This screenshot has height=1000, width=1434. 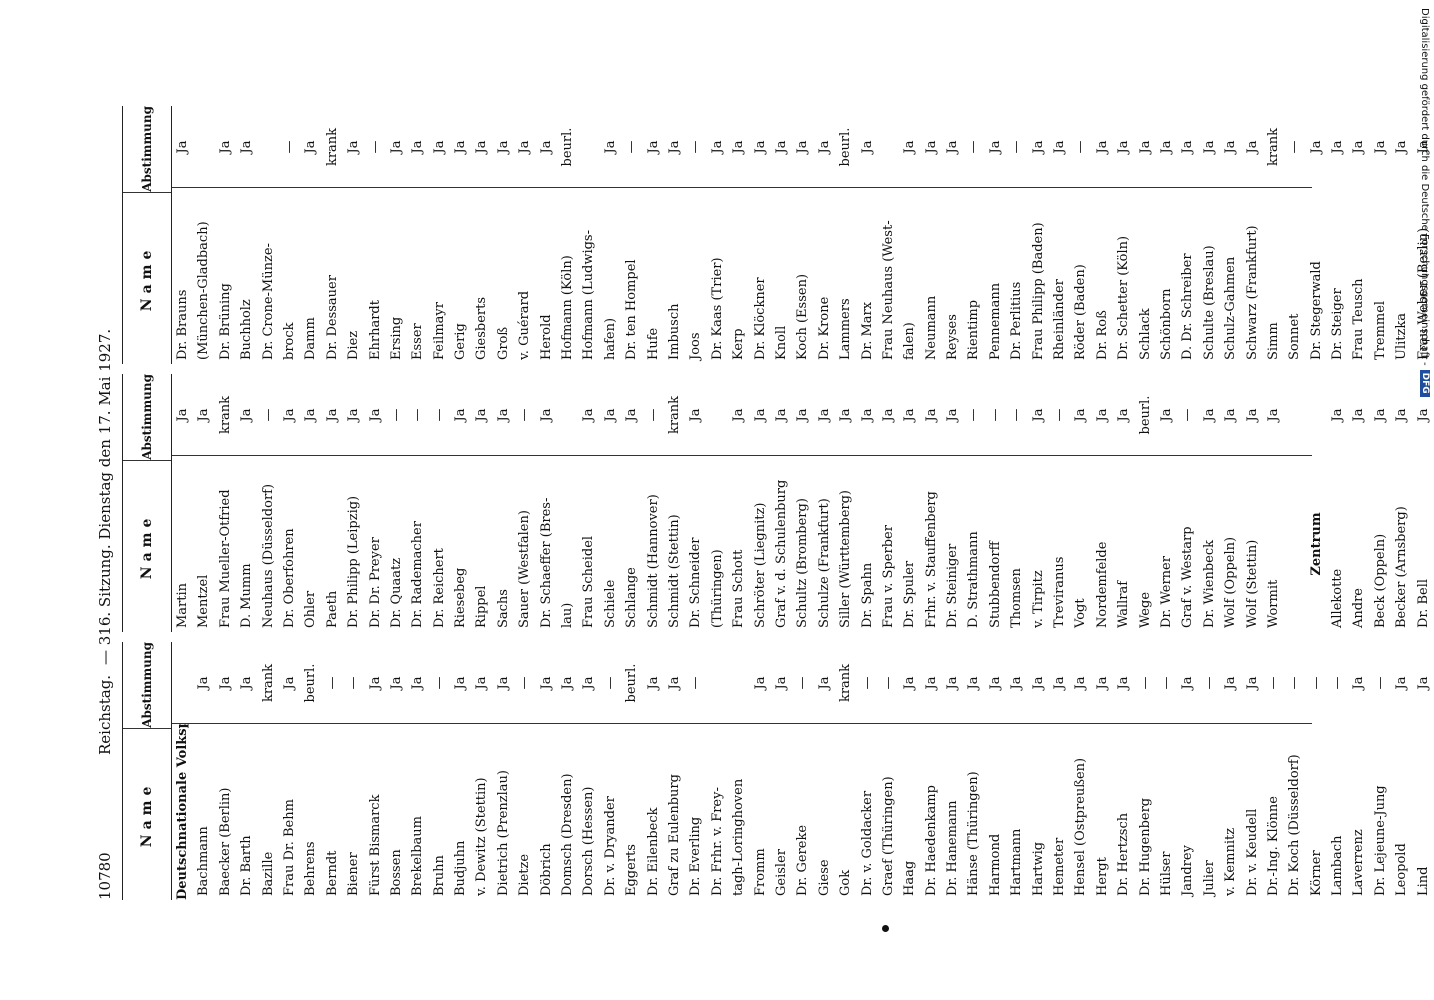 What do you see at coordinates (1102, 876) in the screenshot?
I see `member-name: Hergt` at bounding box center [1102, 876].